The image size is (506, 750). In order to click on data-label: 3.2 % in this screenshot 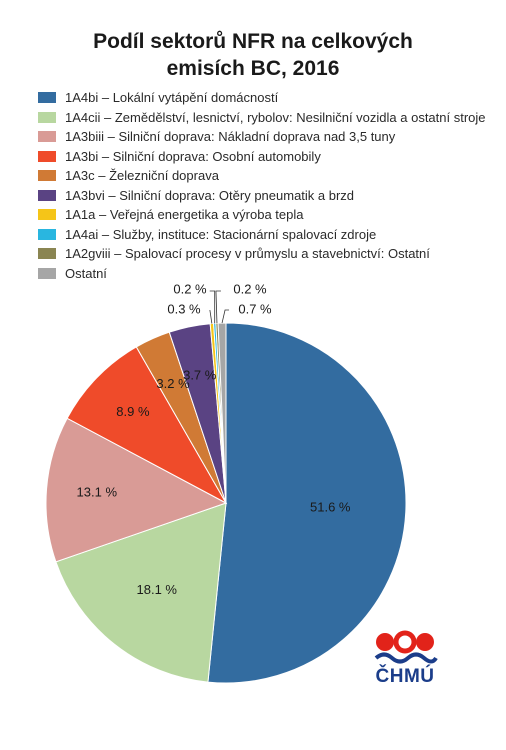, I will do `click(173, 383)`.